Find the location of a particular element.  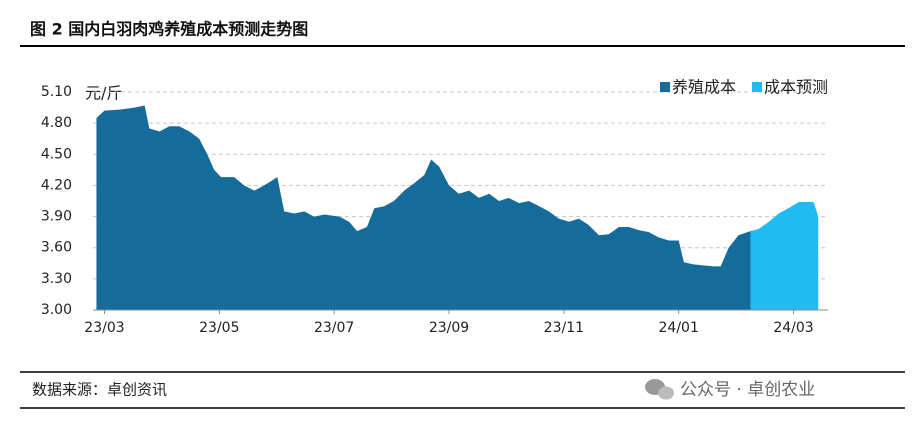

x-tick-label: 23/09 is located at coordinates (449, 328).